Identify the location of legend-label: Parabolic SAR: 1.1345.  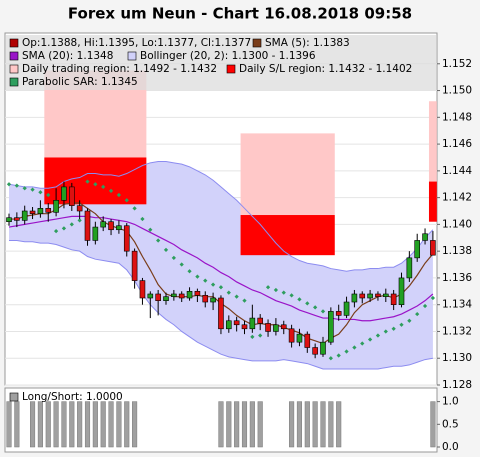
(80, 82).